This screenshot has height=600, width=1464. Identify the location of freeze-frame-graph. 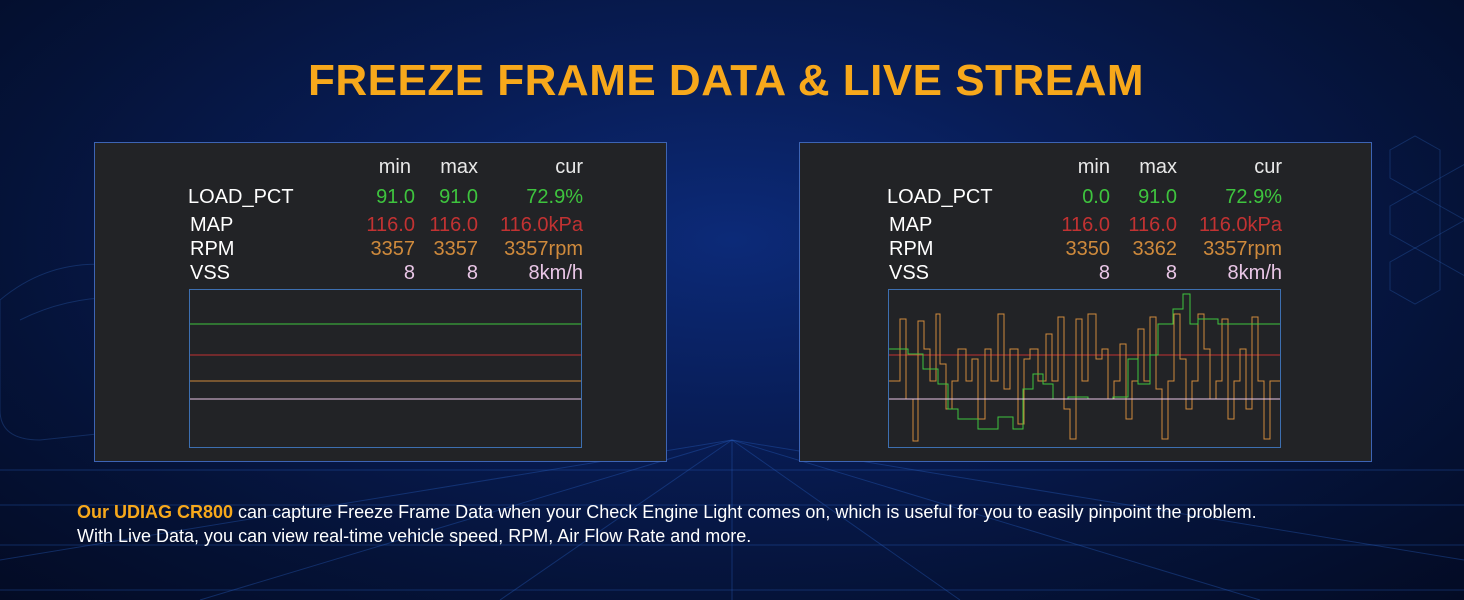
(385, 368).